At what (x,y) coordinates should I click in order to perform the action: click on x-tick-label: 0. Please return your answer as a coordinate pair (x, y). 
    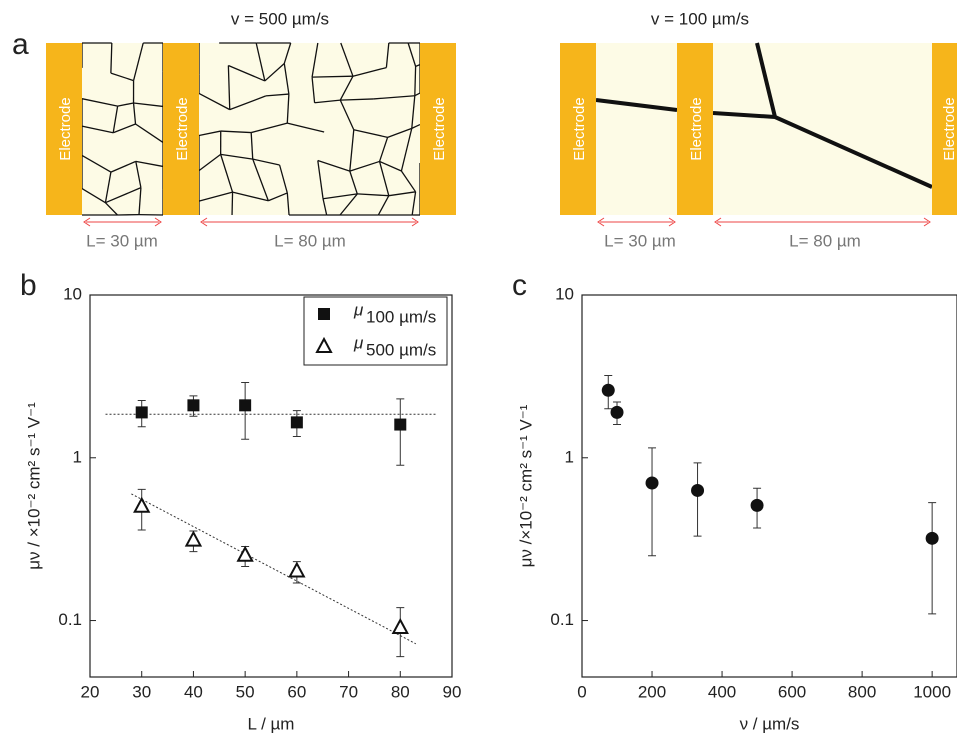
    Looking at the image, I should click on (581, 691).